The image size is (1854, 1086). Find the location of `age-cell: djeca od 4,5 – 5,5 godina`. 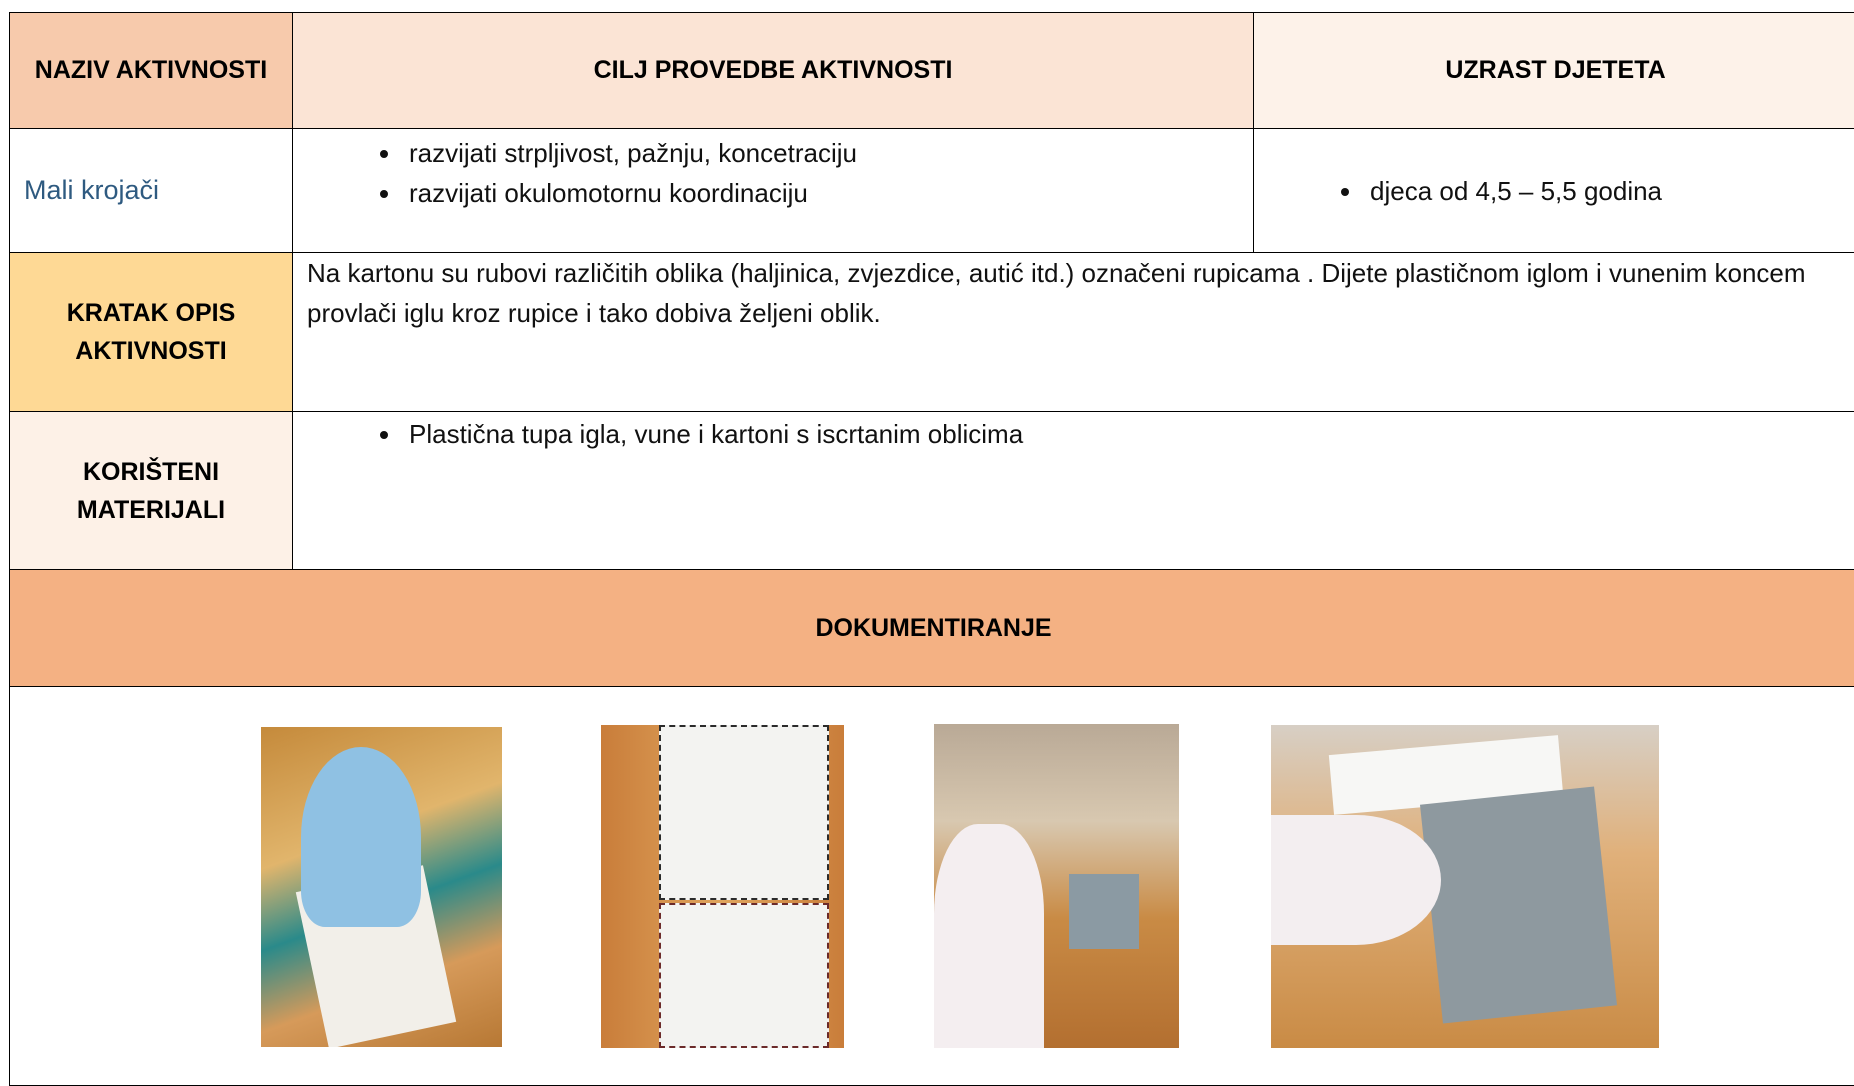

age-cell: djeca od 4,5 – 5,5 godina is located at coordinates (1553, 190).